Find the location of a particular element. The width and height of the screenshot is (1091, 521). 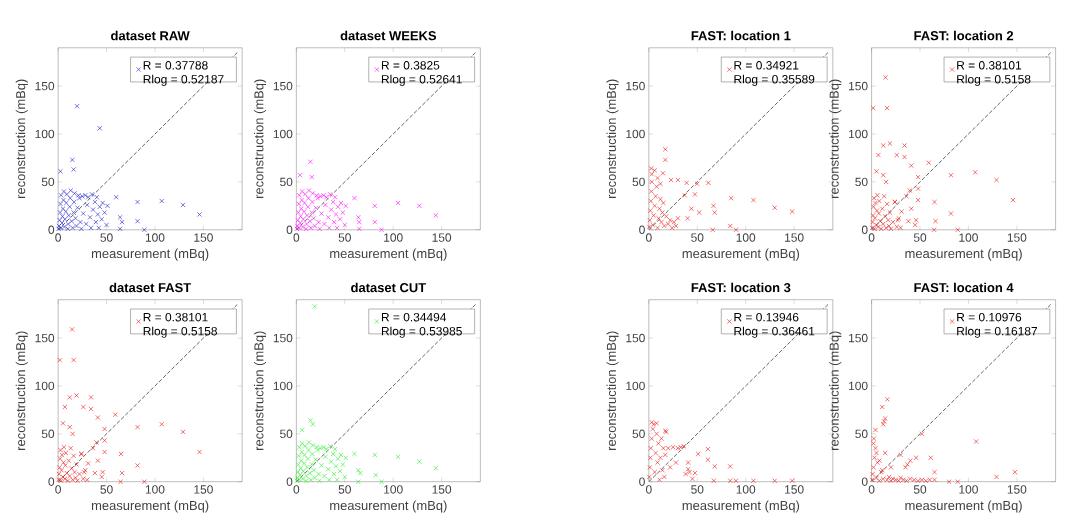

legend-label: R = 0.34921 Rlog = 0.35589 is located at coordinates (774, 73).